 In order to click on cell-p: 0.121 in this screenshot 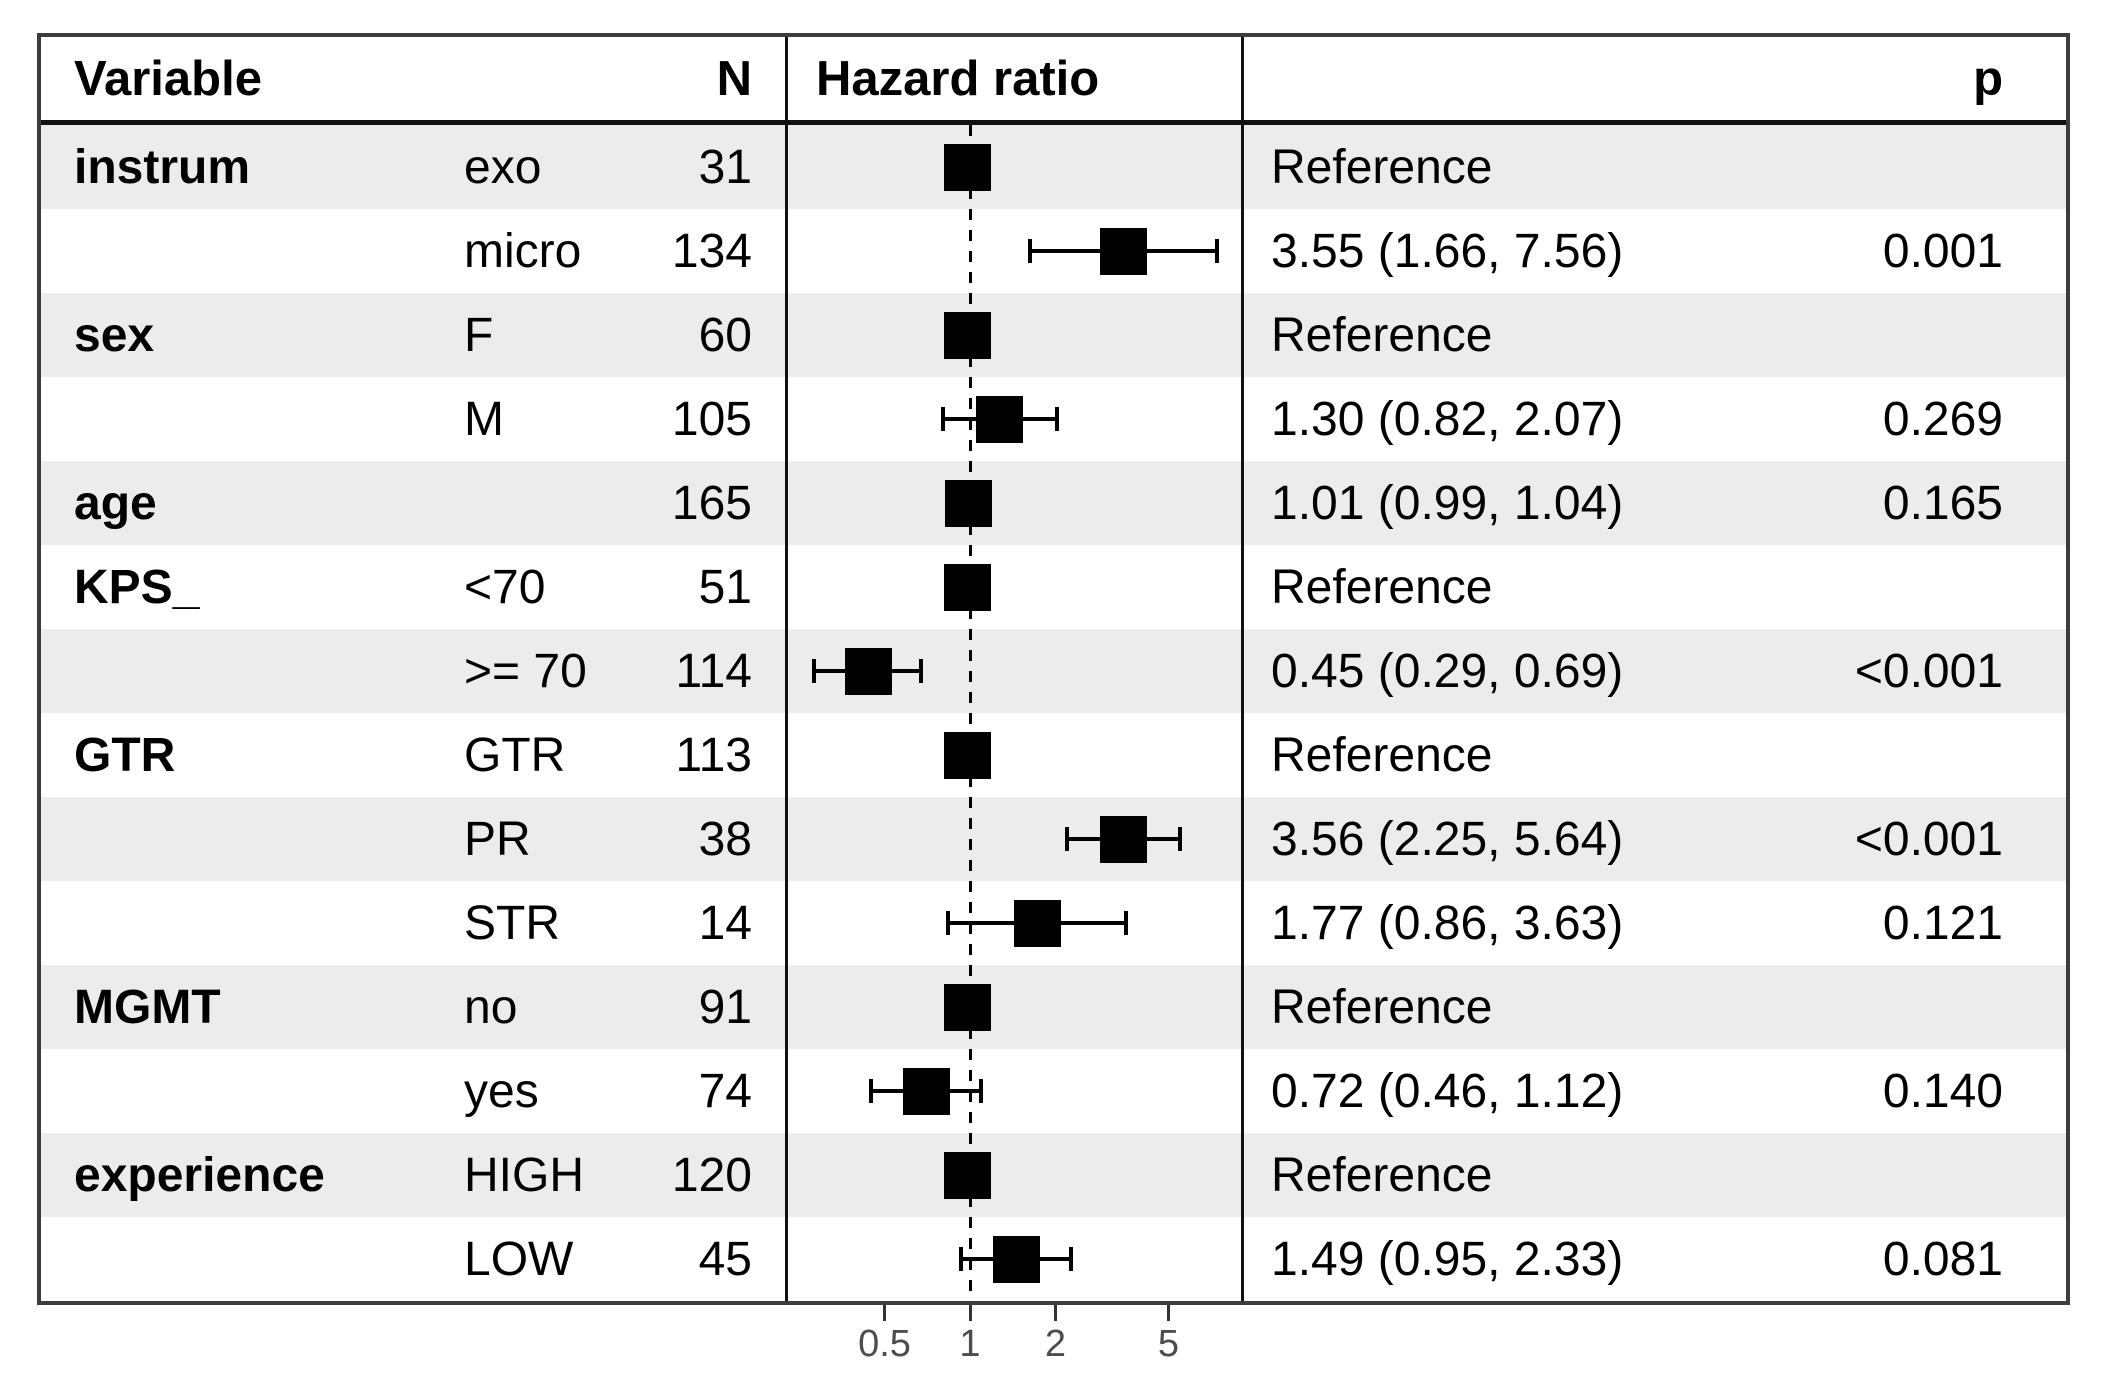, I will do `click(1942, 923)`.